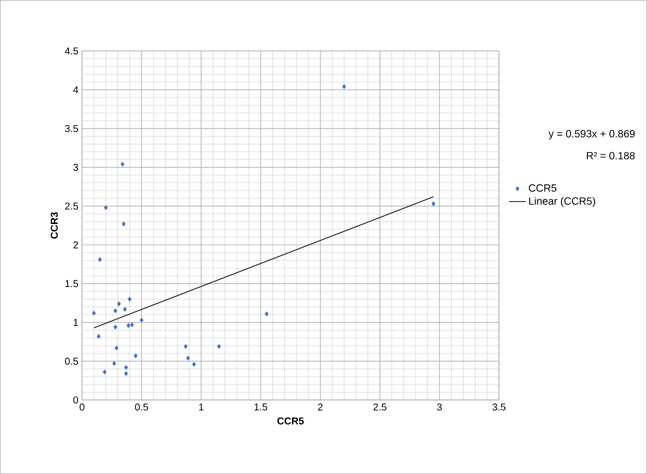 The width and height of the screenshot is (647, 474). I want to click on y-tick-label: 0.5, so click(71, 361).